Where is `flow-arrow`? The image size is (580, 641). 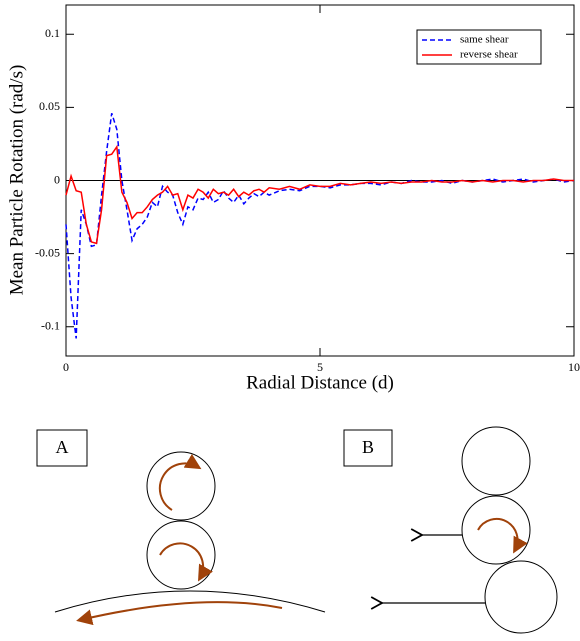
flow-arrow is located at coordinates (179, 613).